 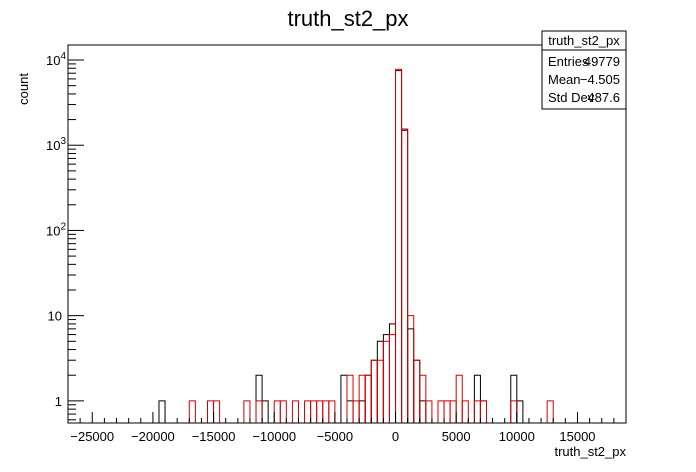 What do you see at coordinates (602, 61) in the screenshot?
I see `stats-entries-value: 49779` at bounding box center [602, 61].